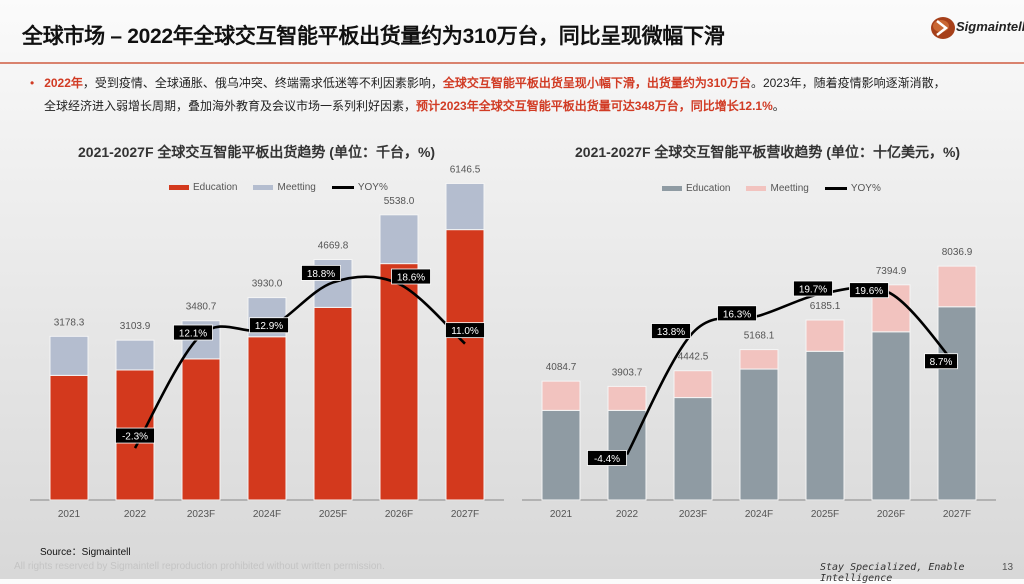 Image resolution: width=1024 pixels, height=584 pixels. I want to click on yoy-label: 18.6%, so click(411, 277).